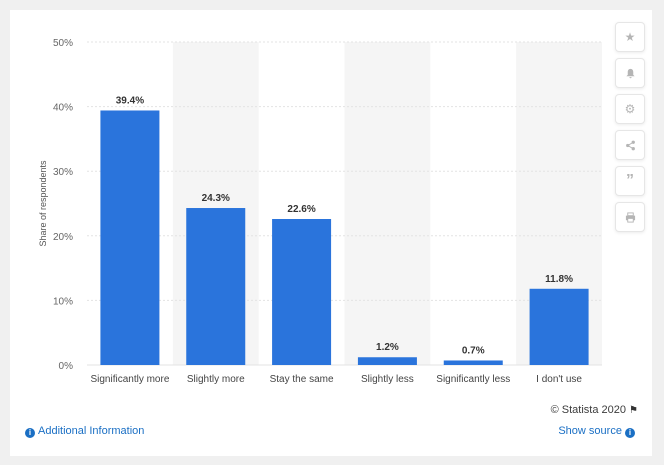 This screenshot has width=664, height=465. Describe the element at coordinates (301, 209) in the screenshot. I see `data-label: 22.6%` at that location.